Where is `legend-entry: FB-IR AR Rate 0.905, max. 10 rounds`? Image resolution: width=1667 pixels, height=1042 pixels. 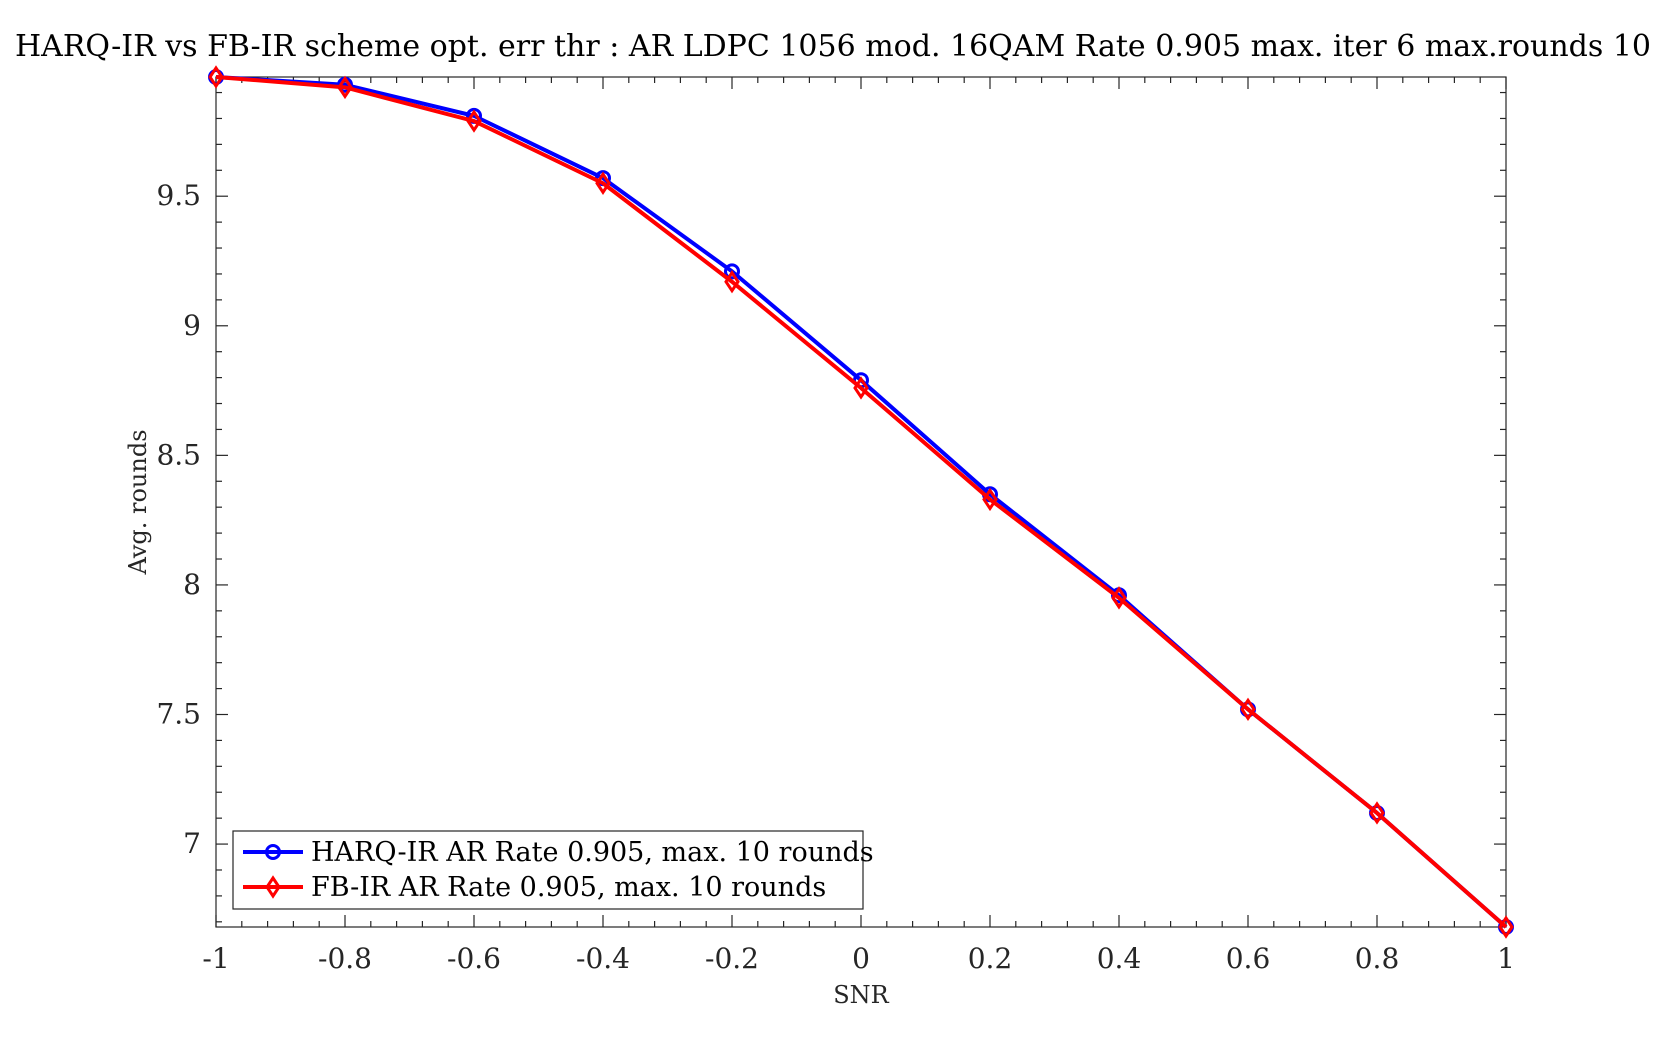
legend-entry: FB-IR AR Rate 0.905, max. 10 rounds is located at coordinates (534, 887).